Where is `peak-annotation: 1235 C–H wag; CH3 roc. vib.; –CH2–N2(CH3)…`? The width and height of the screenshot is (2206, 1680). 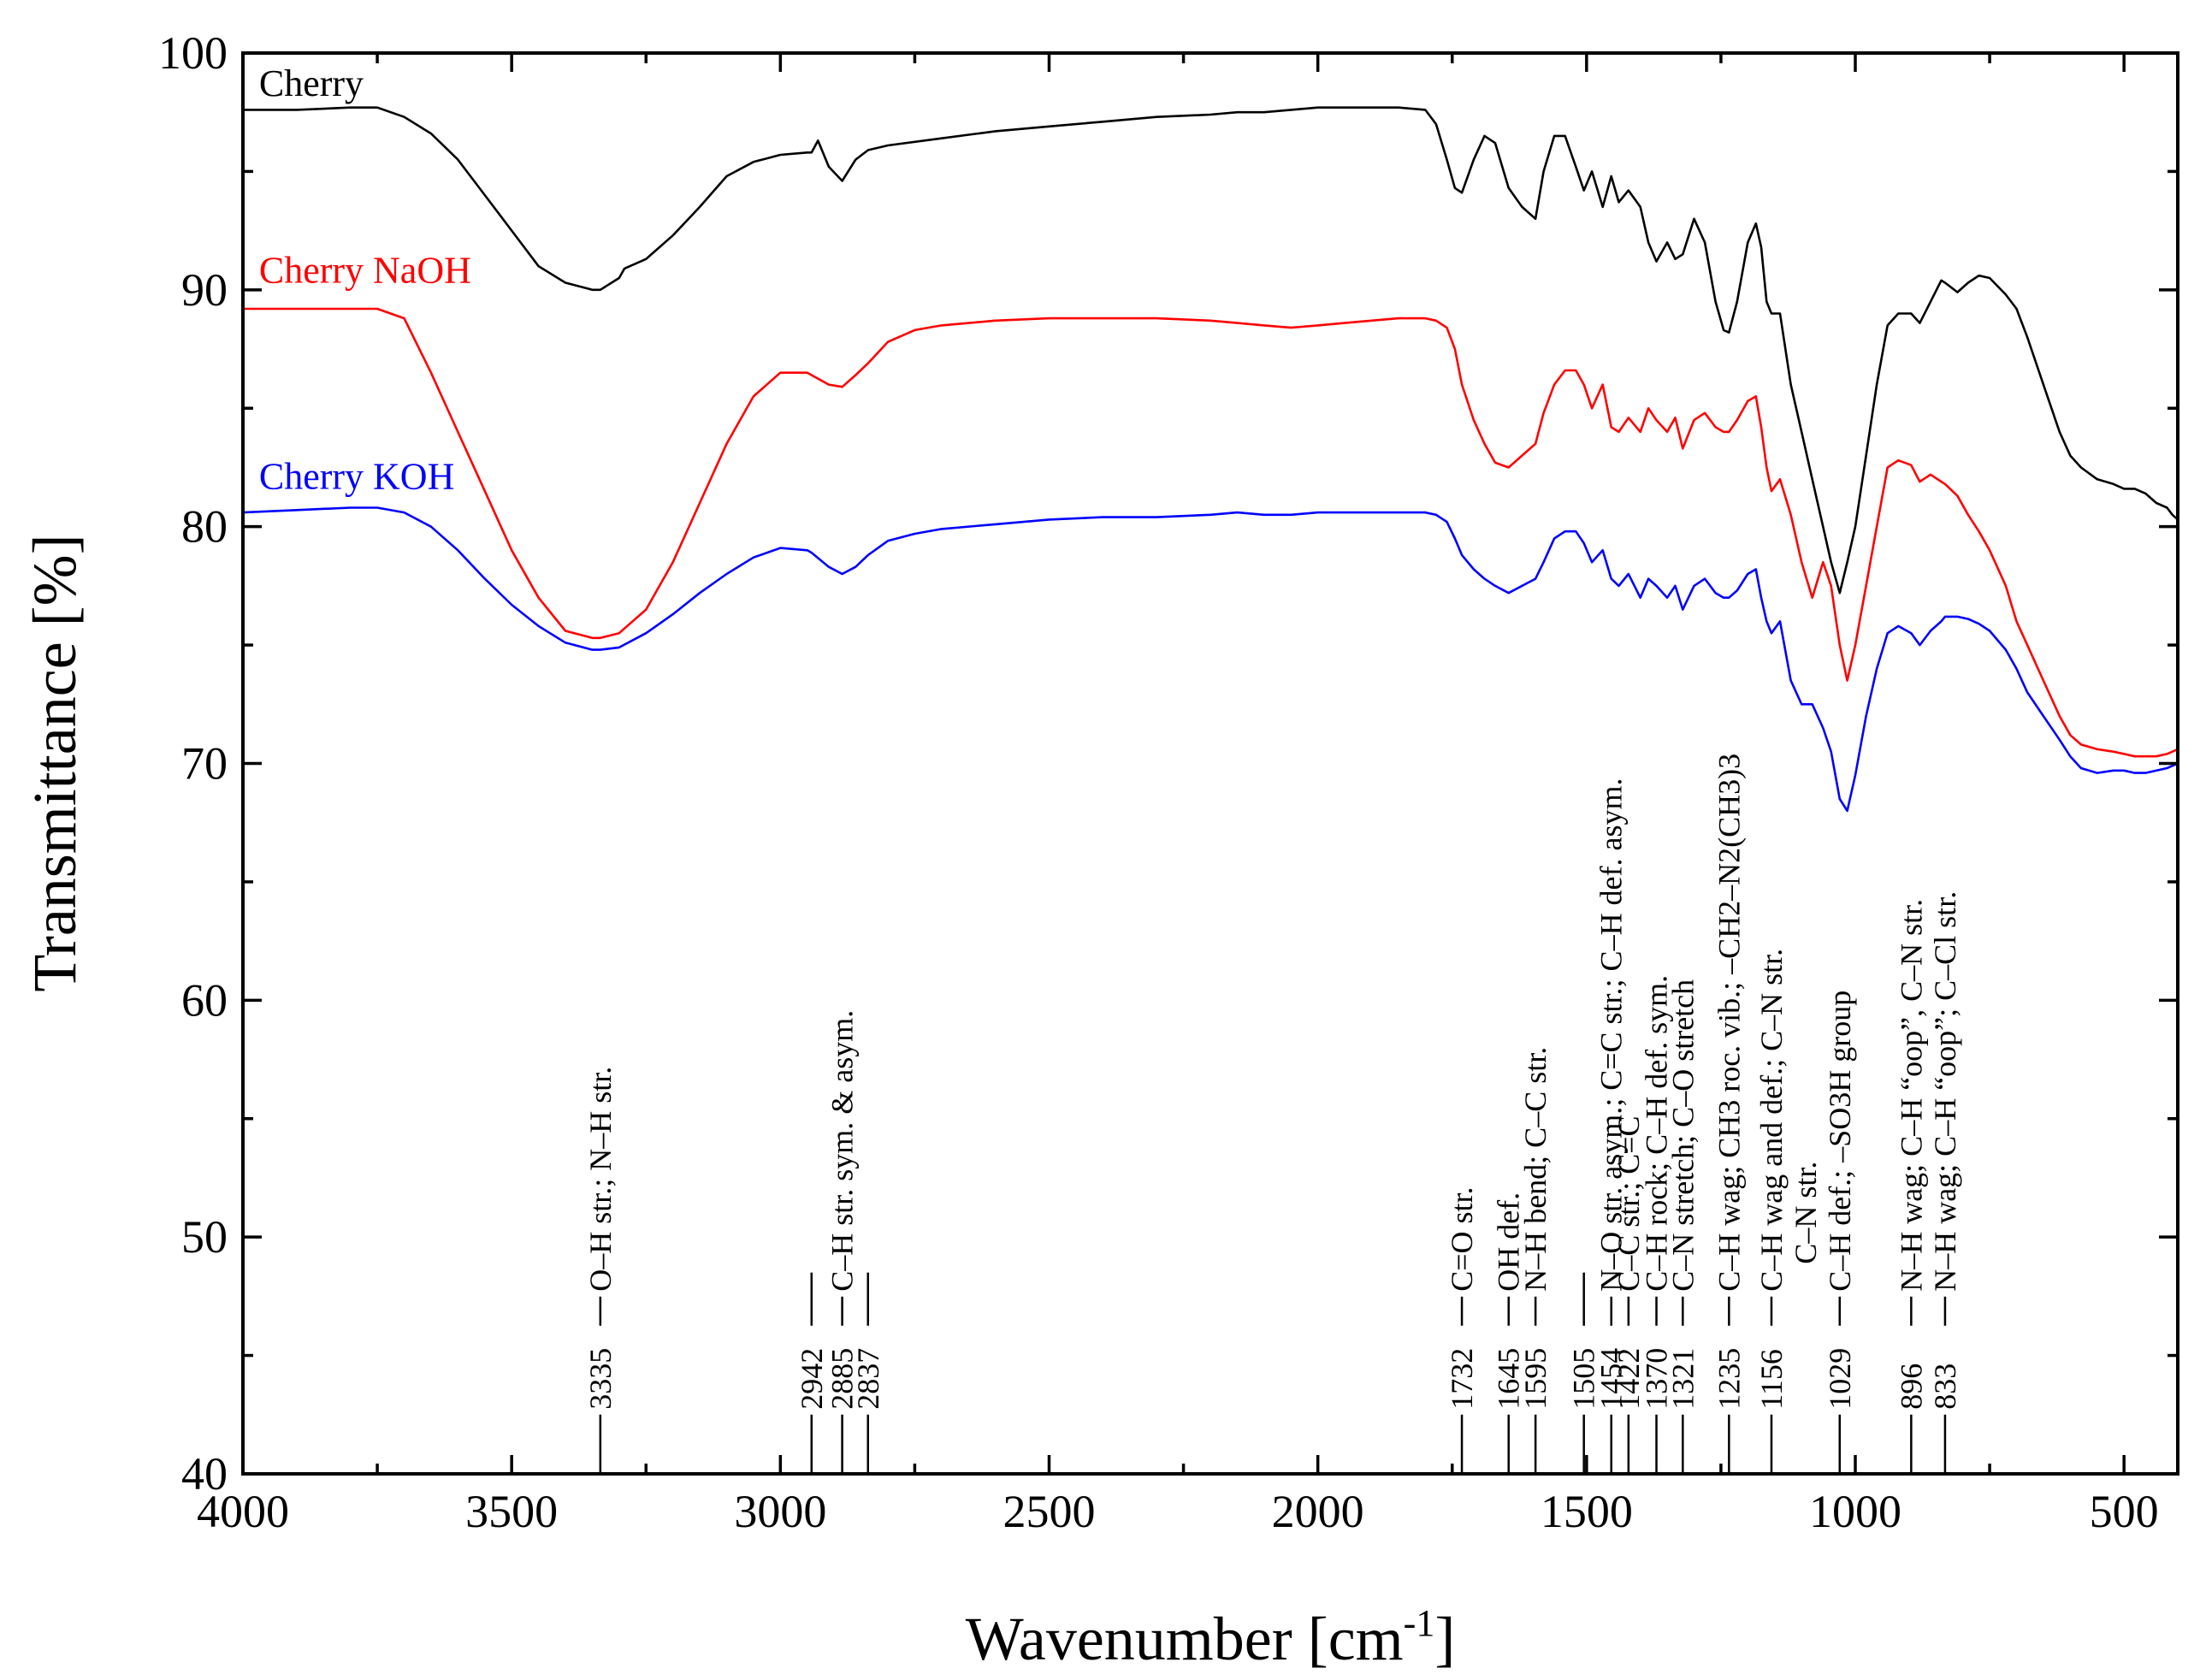 peak-annotation: 1235 C–H wag; CH3 roc. vib.; –CH2–N2(CH3)… is located at coordinates (1729, 1114).